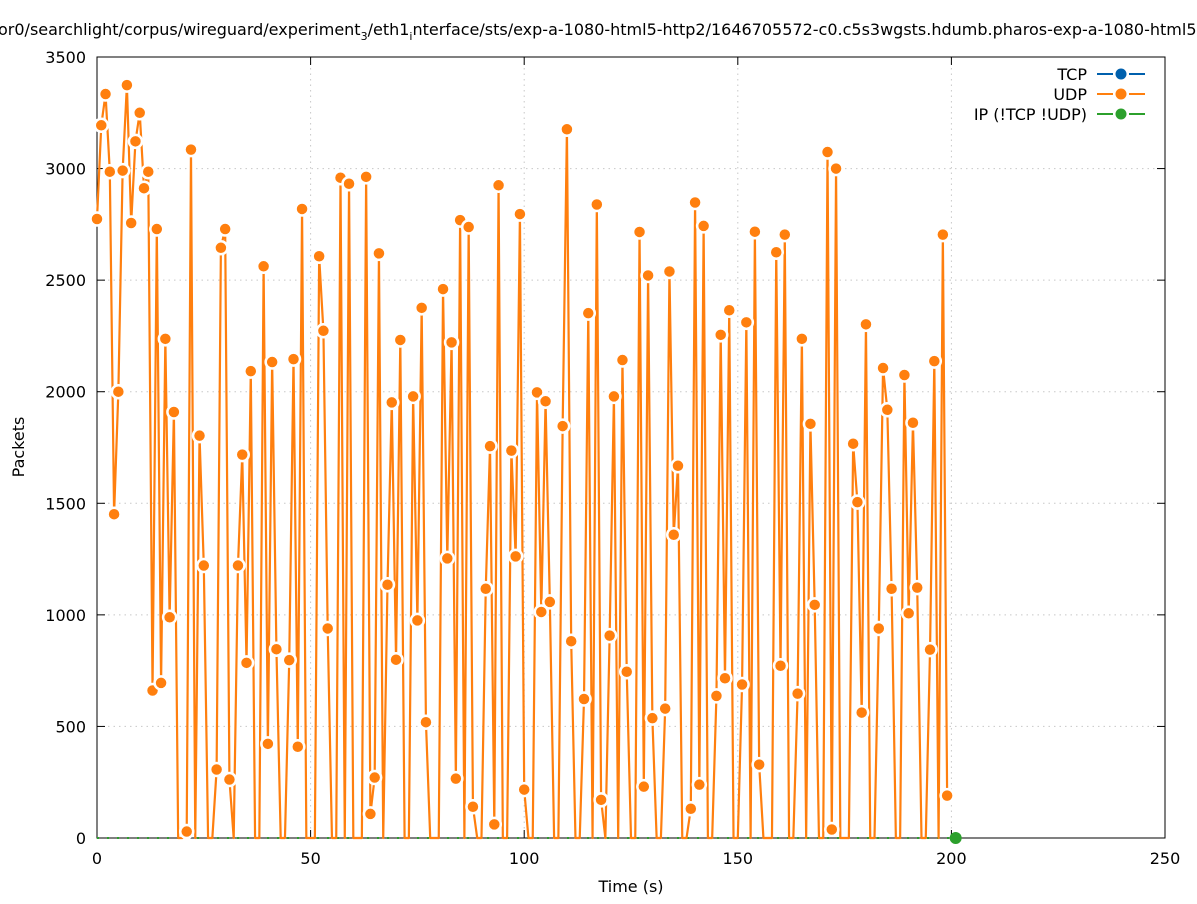 Image resolution: width=1197 pixels, height=904 pixels. Describe the element at coordinates (524, 858) in the screenshot. I see `x-tick-label: 100` at that location.